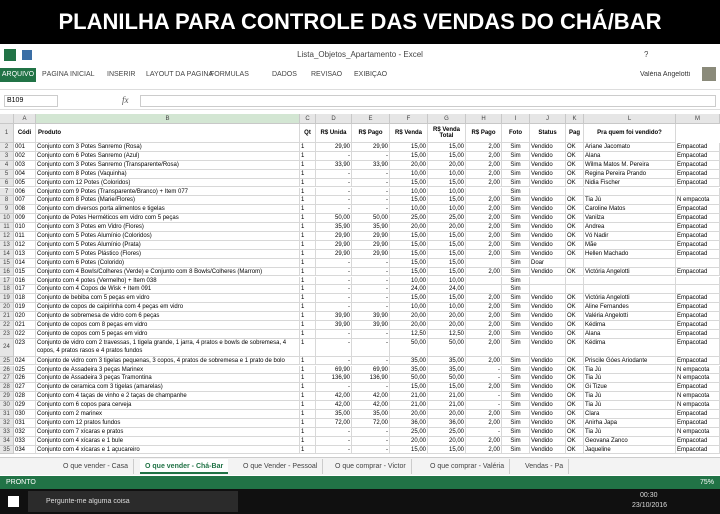  What do you see at coordinates (25, 432) in the screenshot?
I see `cell: 032` at bounding box center [25, 432].